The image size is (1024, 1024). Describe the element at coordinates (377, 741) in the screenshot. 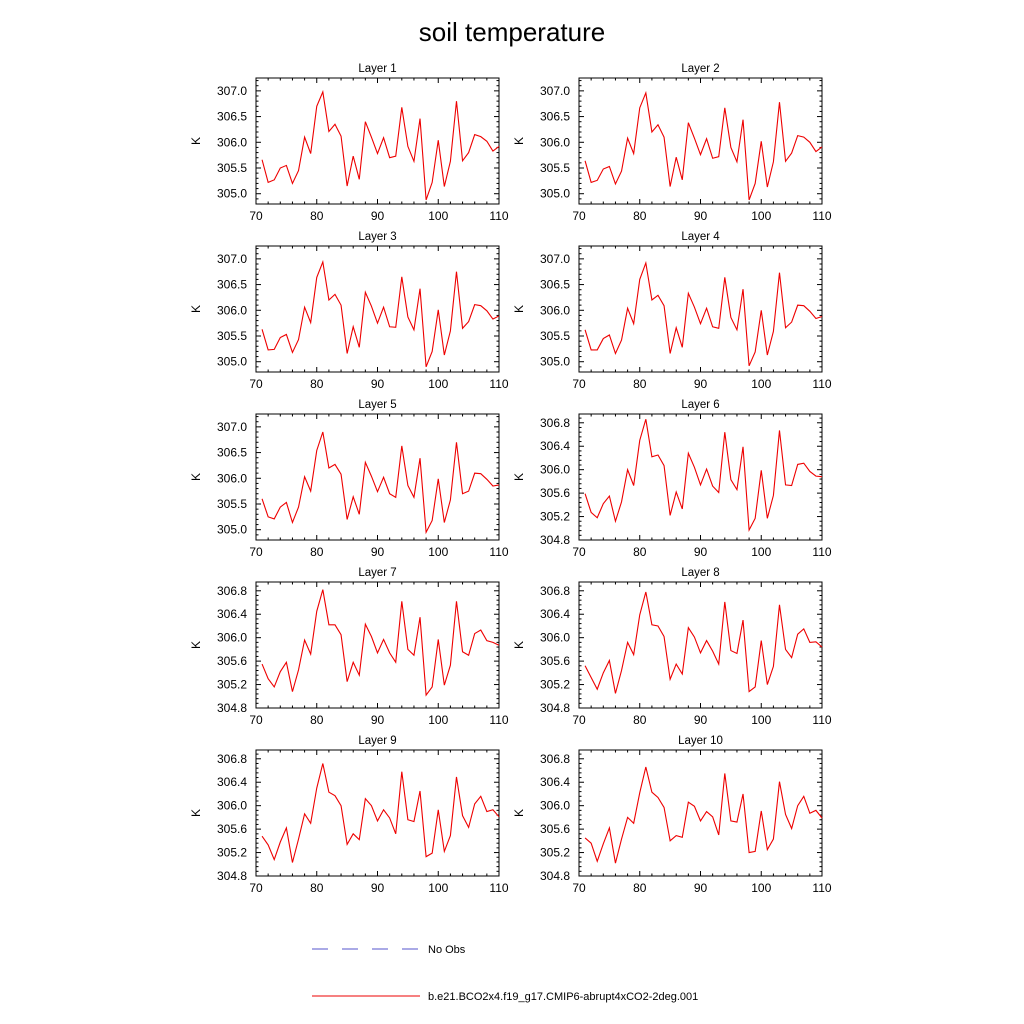

I see `panel-title: Layer 9` at that location.